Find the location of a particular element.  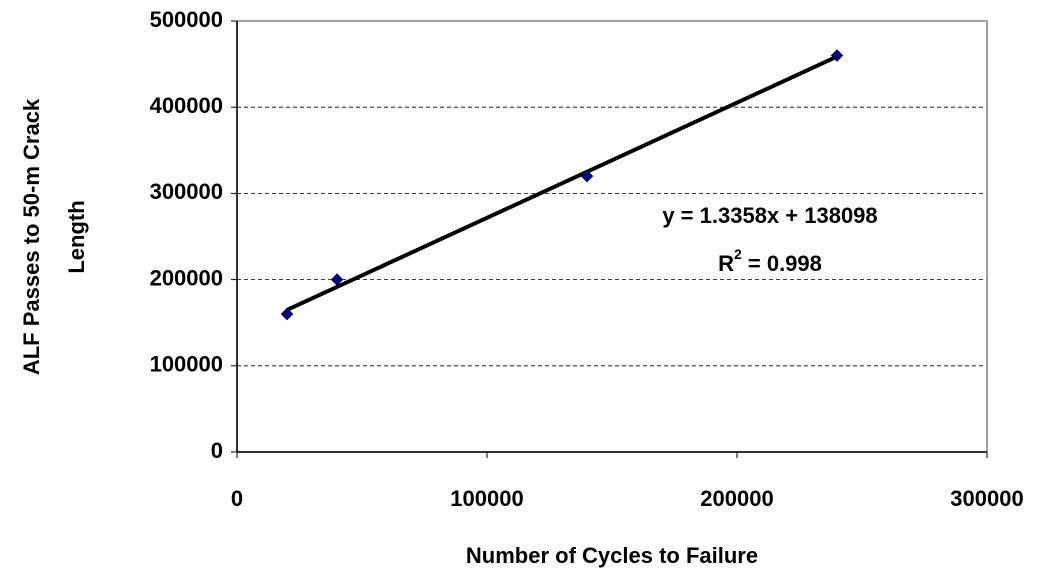

y-tick-label: 400000 is located at coordinates (186, 105).